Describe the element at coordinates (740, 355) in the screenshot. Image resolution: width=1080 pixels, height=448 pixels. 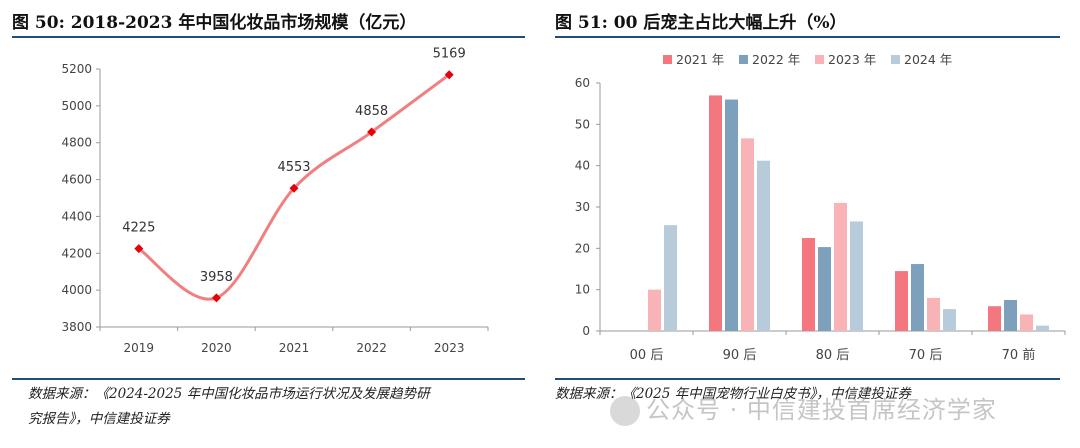
I see `x-tick-label: 90 后` at that location.